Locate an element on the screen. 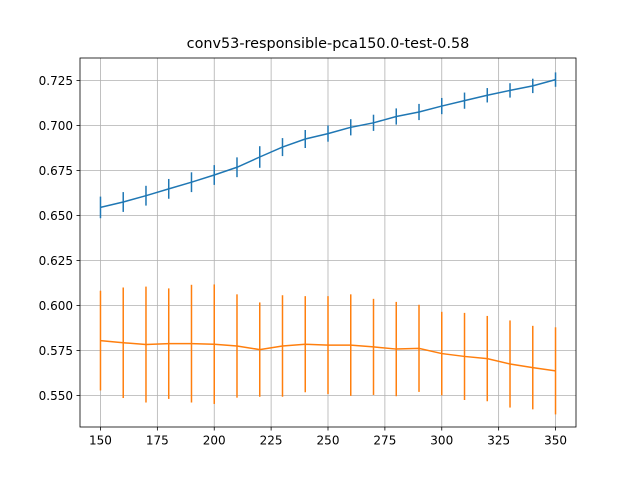  y-tick-label: 0.600 is located at coordinates (56, 306).